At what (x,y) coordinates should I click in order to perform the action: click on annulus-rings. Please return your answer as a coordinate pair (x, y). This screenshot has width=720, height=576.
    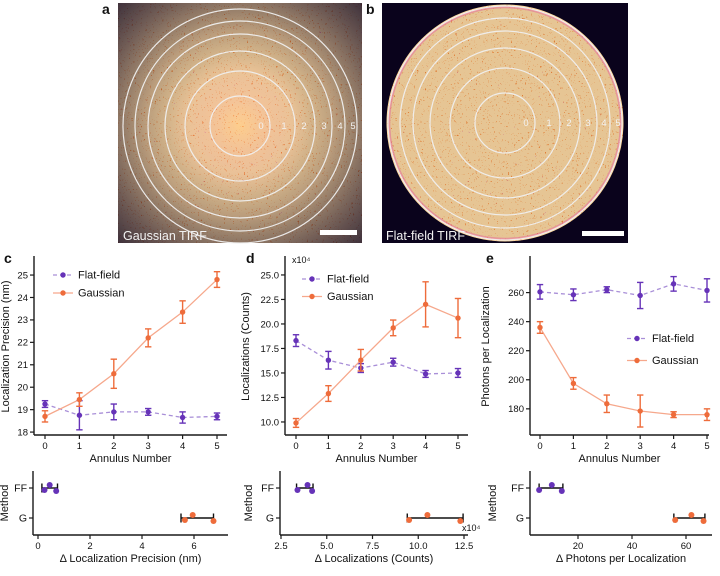
    Looking at the image, I should click on (240, 126).